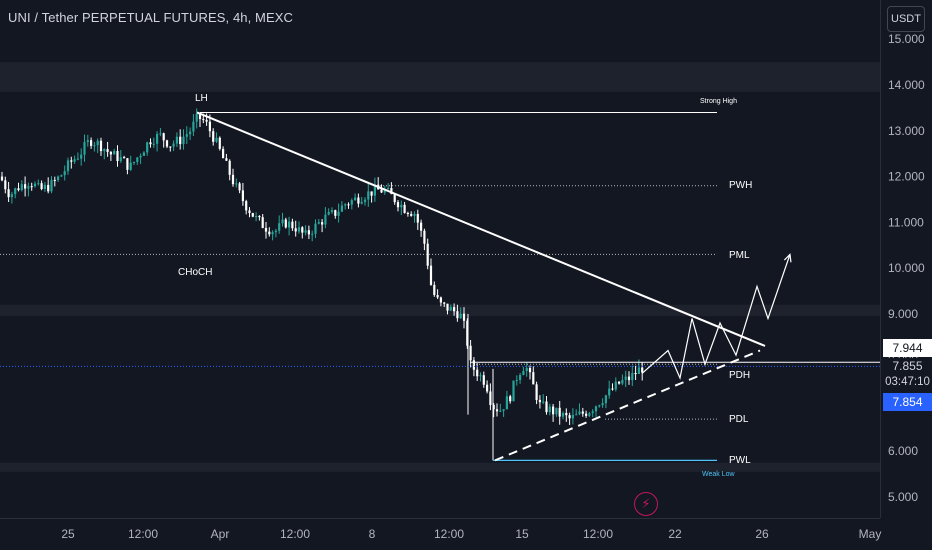  What do you see at coordinates (906, 222) in the screenshot?
I see `price-tick-label: 11.000` at bounding box center [906, 222].